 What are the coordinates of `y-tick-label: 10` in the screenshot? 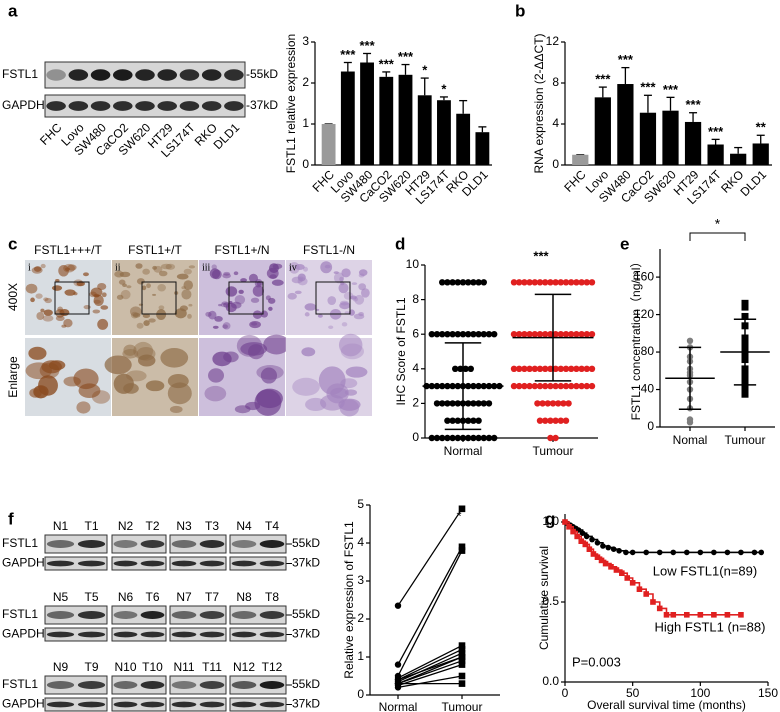 It's located at (413, 264).